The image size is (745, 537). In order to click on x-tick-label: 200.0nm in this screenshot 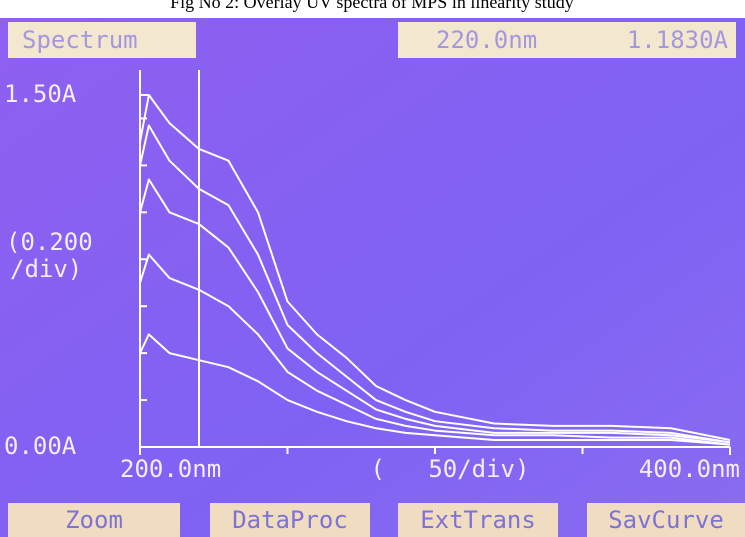, I will do `click(170, 469)`.